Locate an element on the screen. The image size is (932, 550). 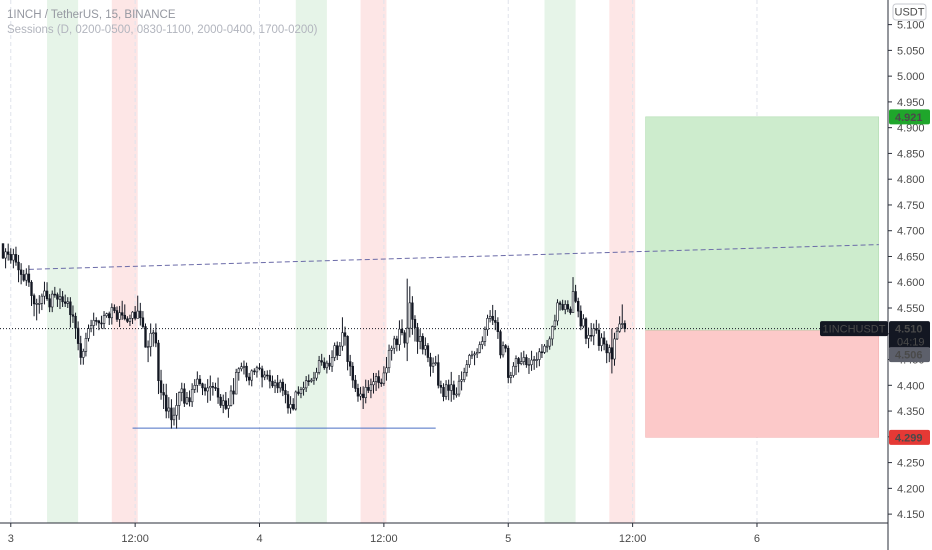
session-band-red is located at coordinates (124, 261).